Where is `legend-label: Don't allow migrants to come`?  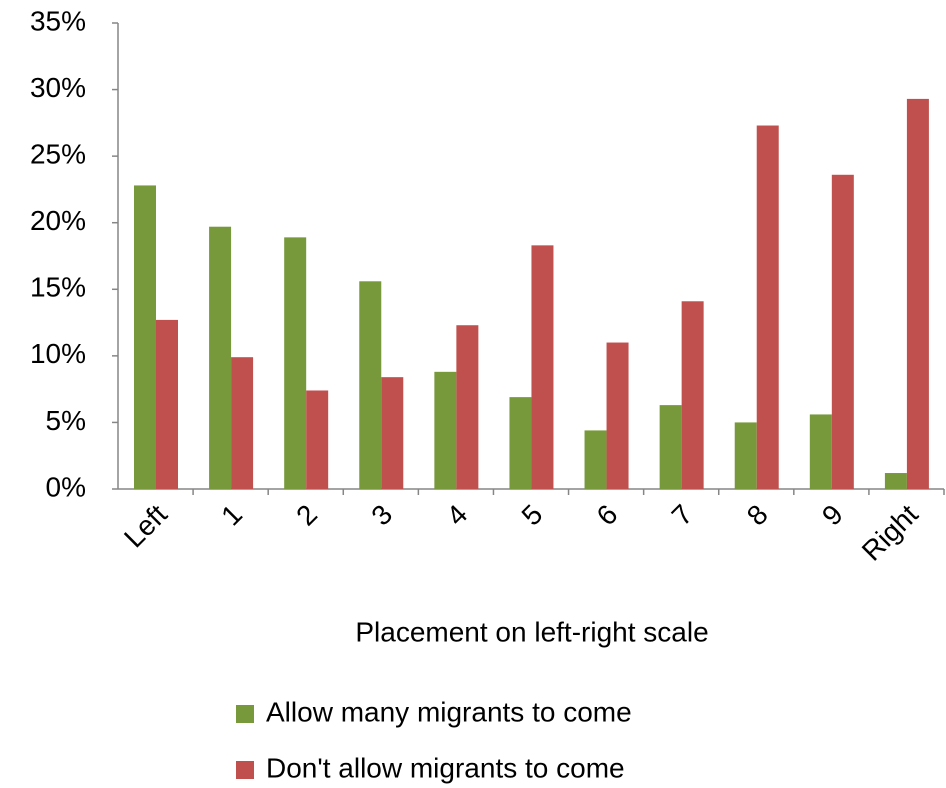
legend-label: Don't allow migrants to come is located at coordinates (445, 767).